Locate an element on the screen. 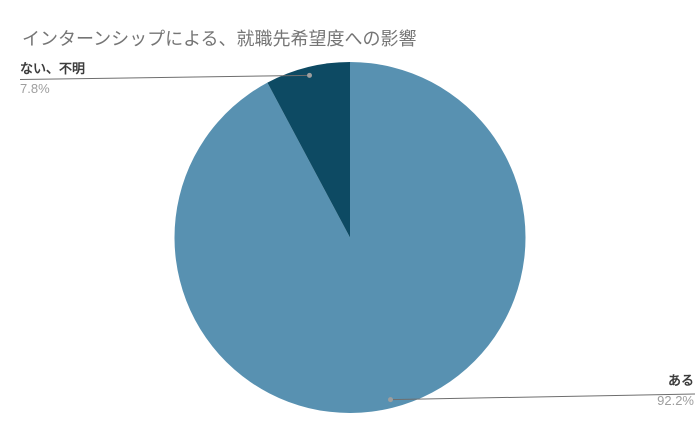 The height and width of the screenshot is (433, 700). callout-nai-fumei: ない、不明 7.8% is located at coordinates (52, 79).